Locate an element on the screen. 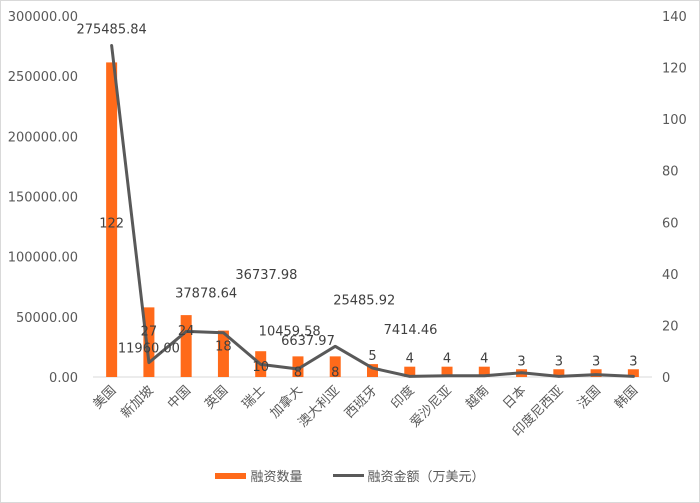  line-data-label: 7414.46 is located at coordinates (411, 330).